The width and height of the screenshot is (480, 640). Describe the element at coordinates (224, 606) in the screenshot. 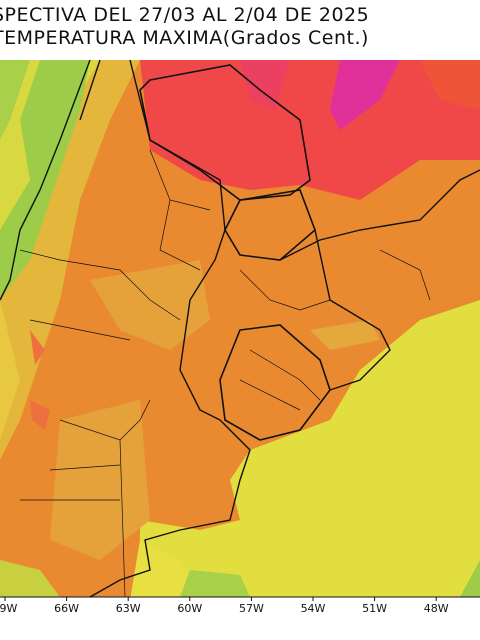

I see `longitude-axis: 69W 66W 63W 60W 57W 54W 51W 48W` at that location.